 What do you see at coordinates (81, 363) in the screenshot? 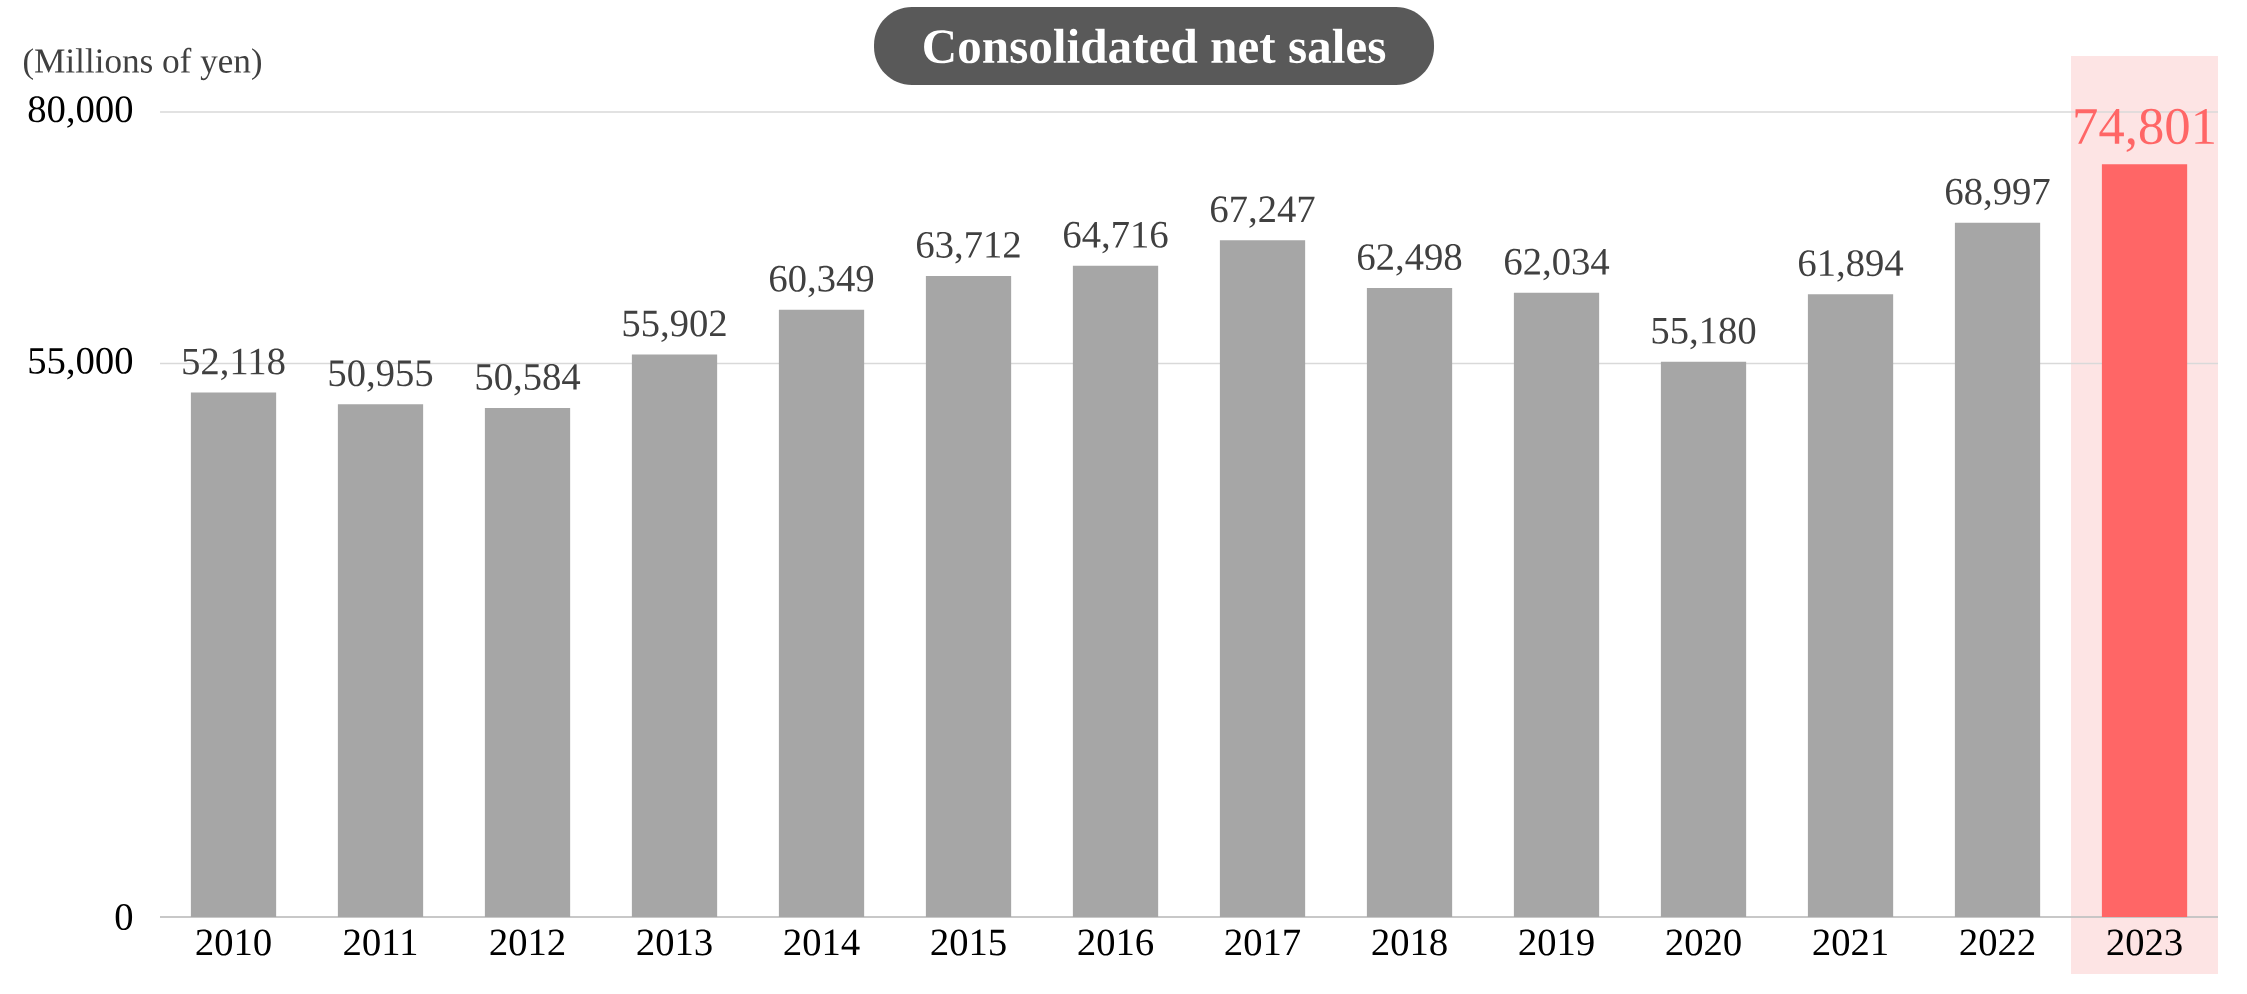
I see `y-tick-label: 55,000` at bounding box center [81, 363].